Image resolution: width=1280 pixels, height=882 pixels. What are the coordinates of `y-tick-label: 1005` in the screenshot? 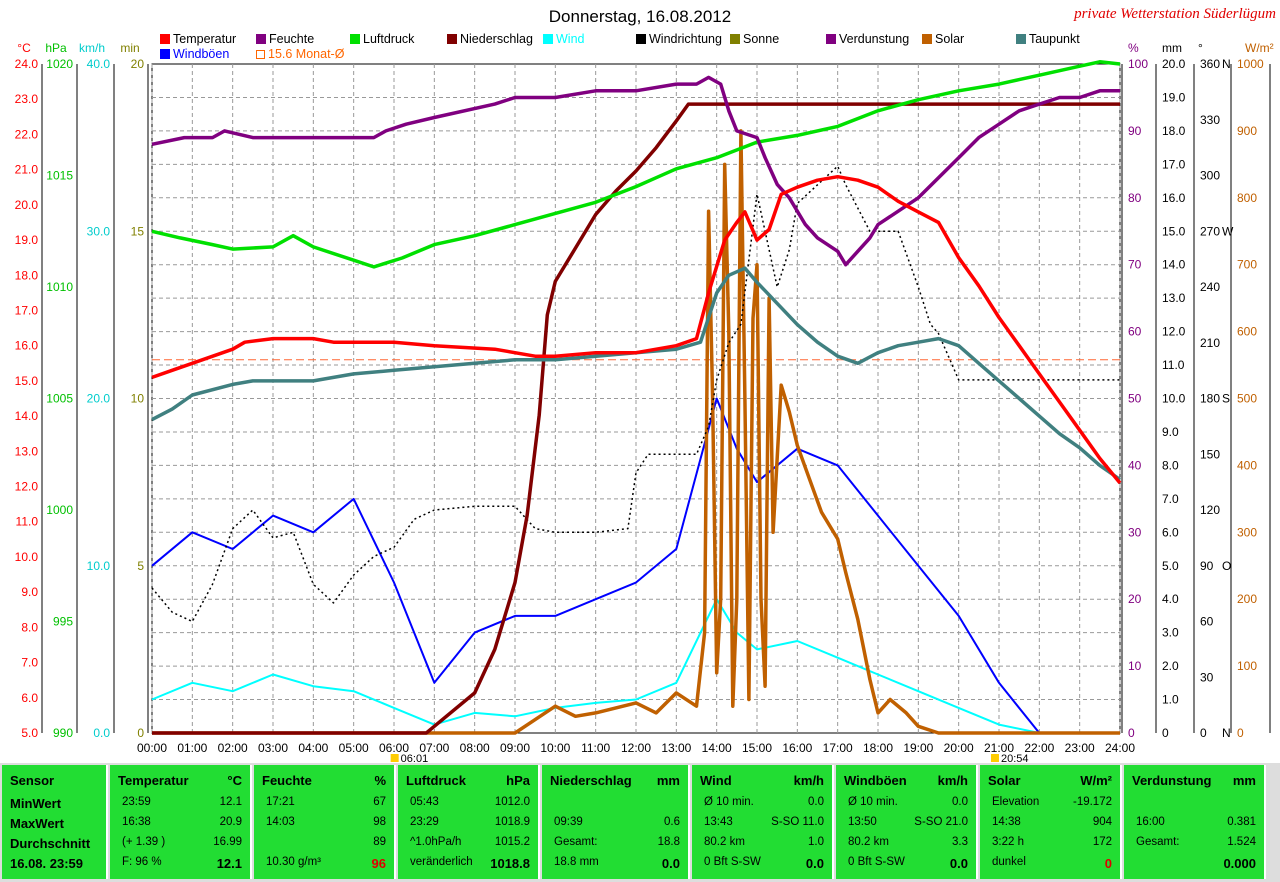 It's located at (59, 399).